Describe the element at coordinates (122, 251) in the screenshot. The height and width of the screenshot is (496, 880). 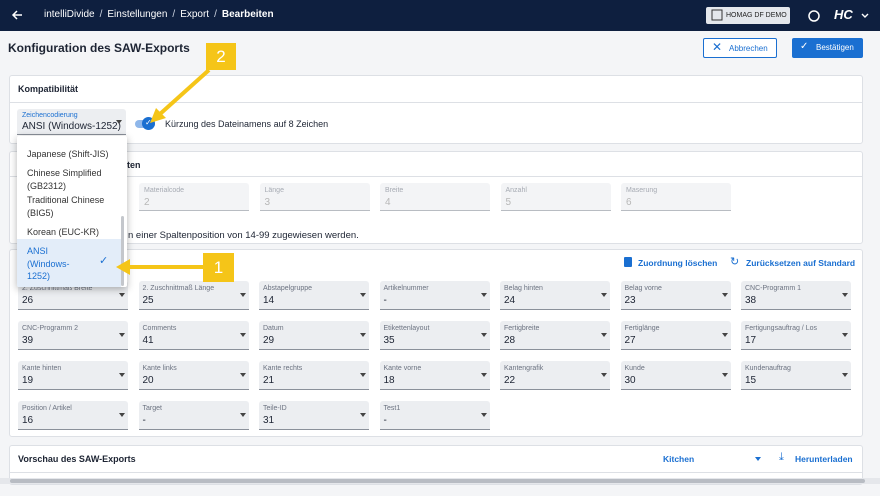
I see `scrollbar` at that location.